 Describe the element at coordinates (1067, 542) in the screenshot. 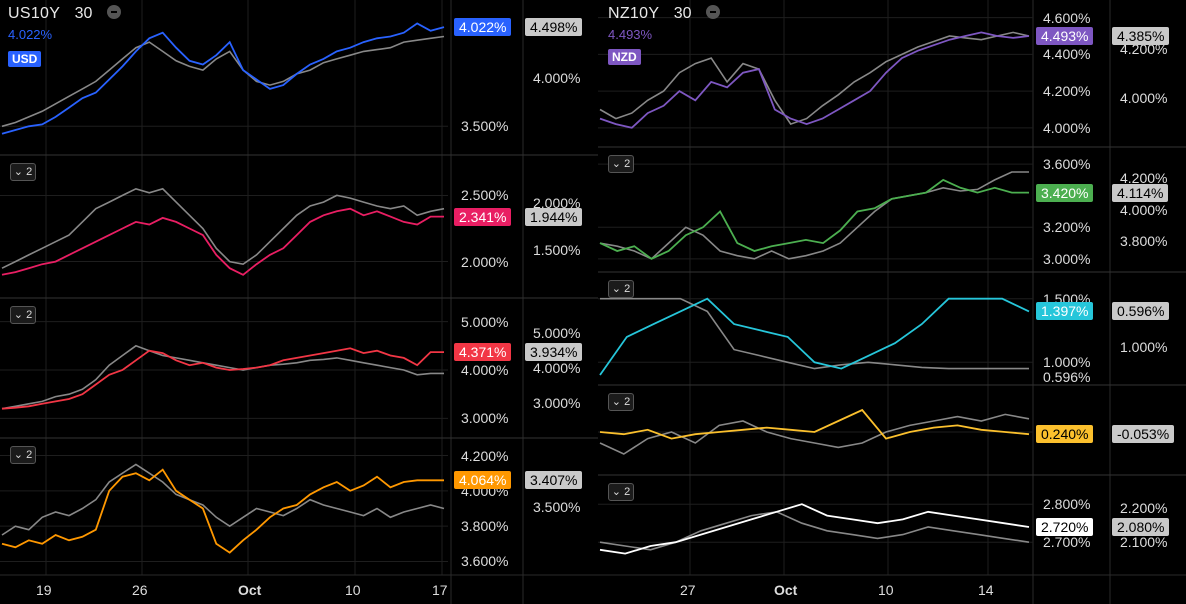

I see `y-axis-tick: 2.700%` at that location.